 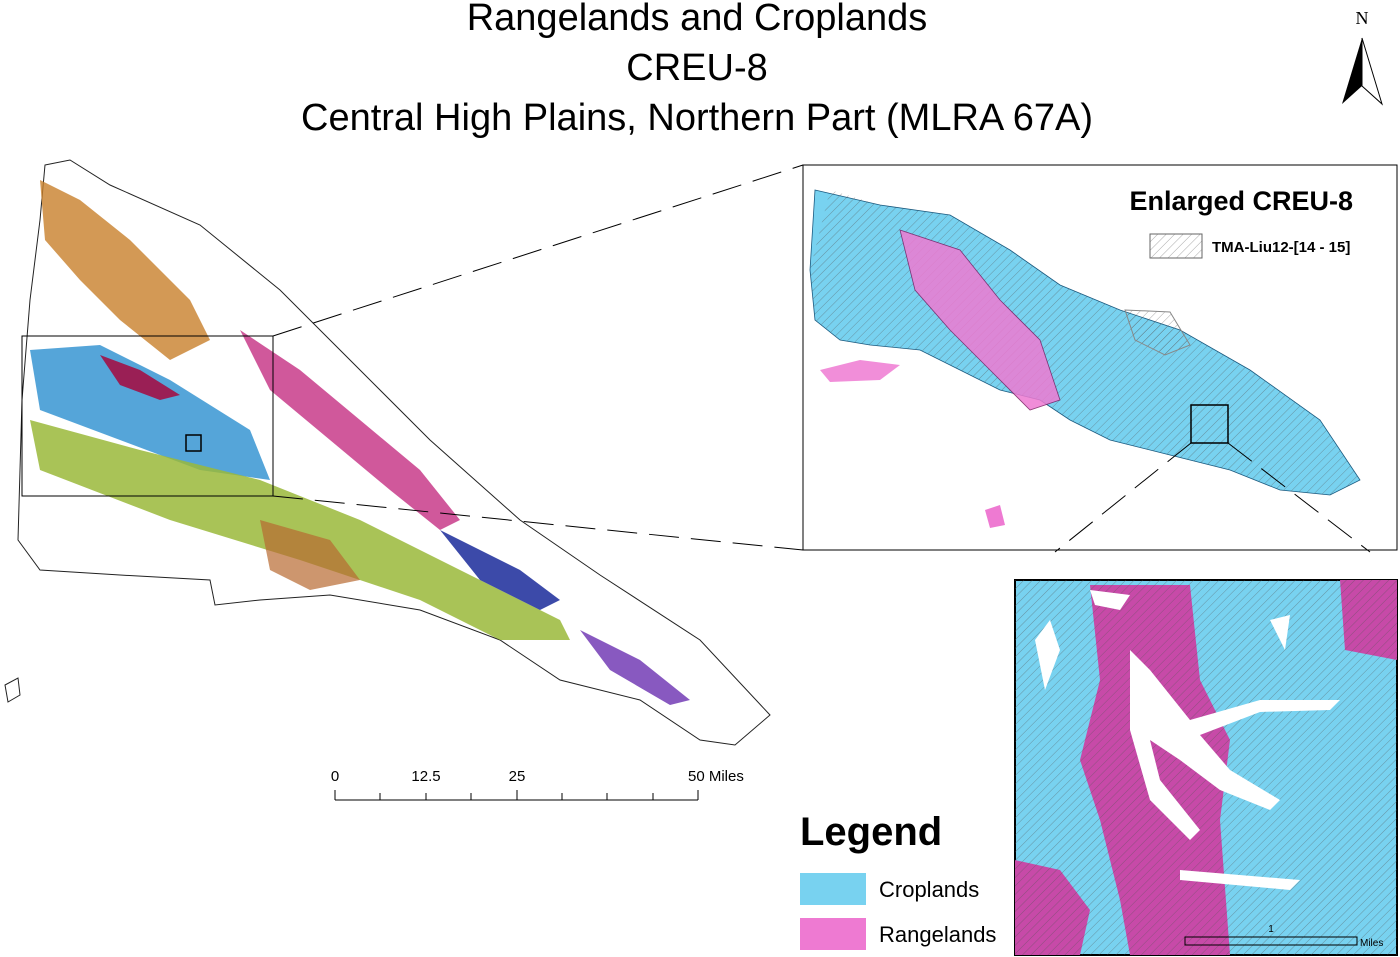 I want to click on hatch-label: TMA-Liu12-[14 - 15], so click(x=1281, y=247).